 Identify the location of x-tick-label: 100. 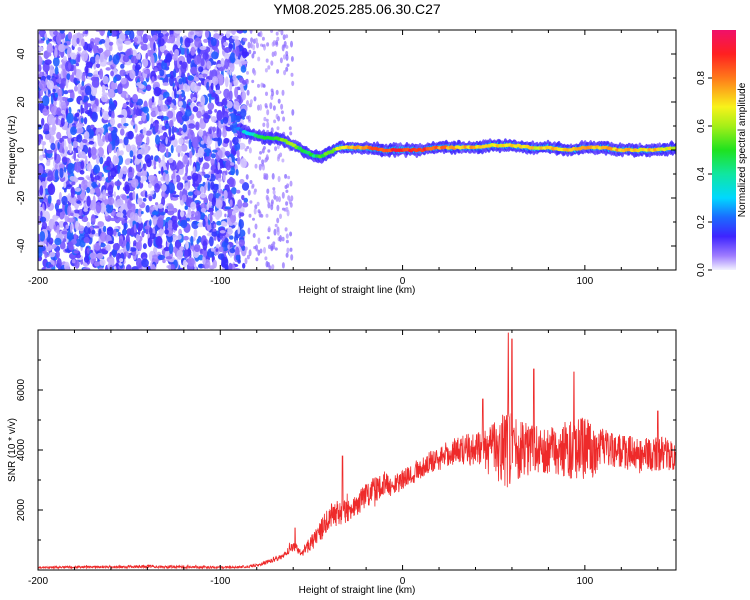
(585, 281).